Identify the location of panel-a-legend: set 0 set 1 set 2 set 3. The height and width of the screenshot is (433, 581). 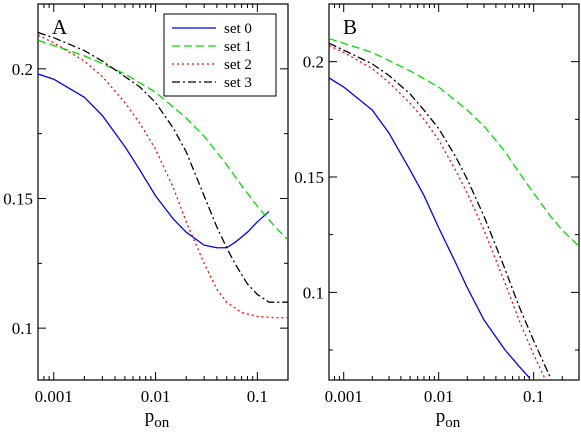
(220, 55).